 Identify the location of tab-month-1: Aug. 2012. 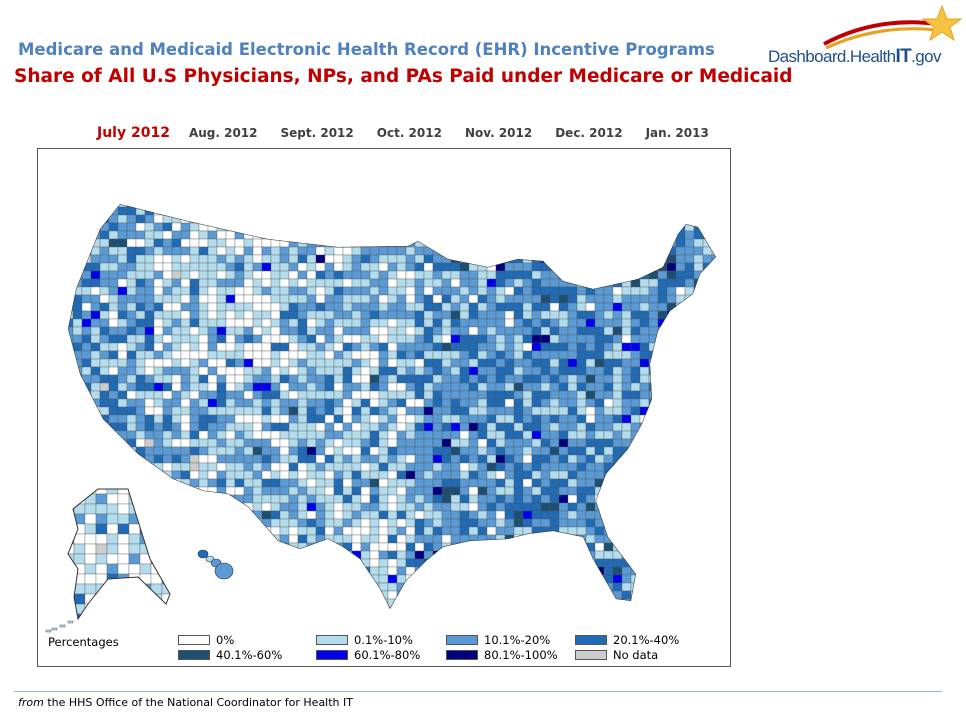
(223, 133).